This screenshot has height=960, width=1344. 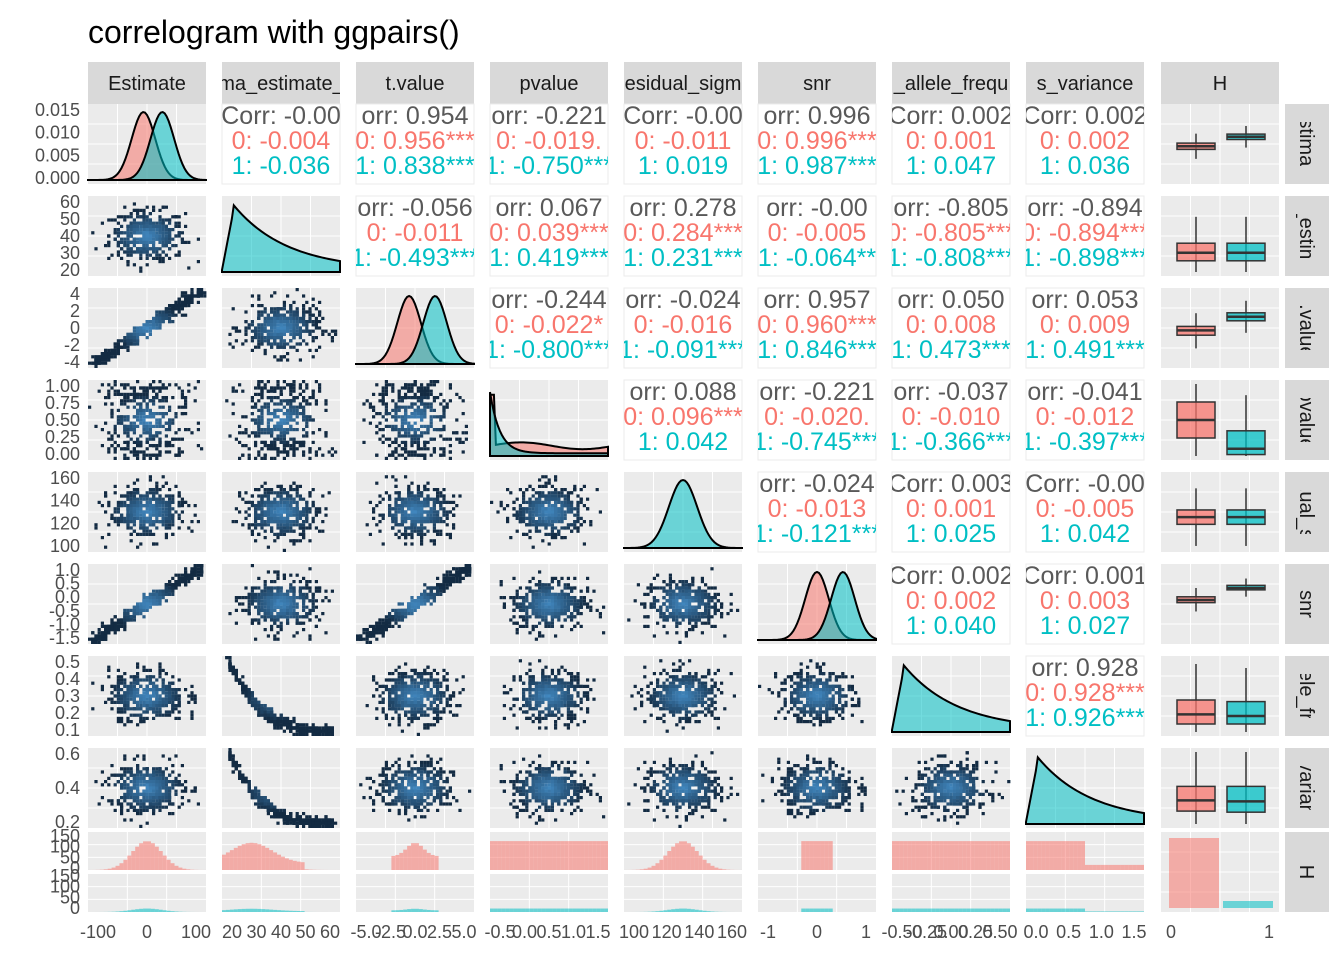 What do you see at coordinates (1085, 442) in the screenshot?
I see `corr-group1-label: 1: -0.397***` at bounding box center [1085, 442].